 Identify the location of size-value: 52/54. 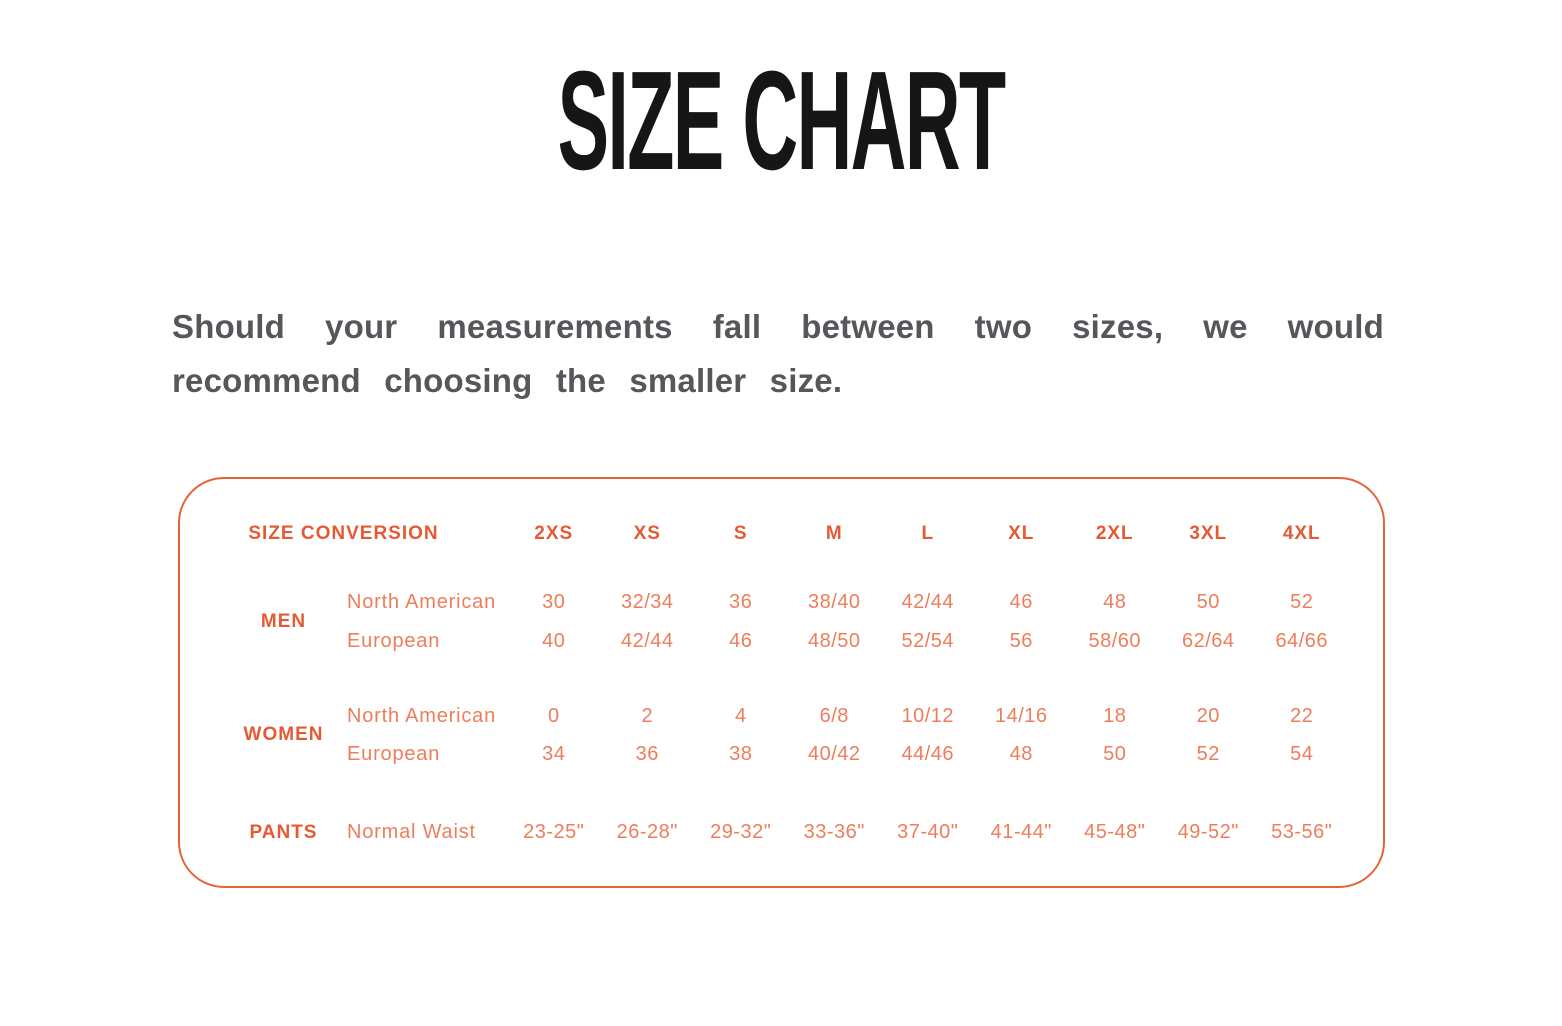
(928, 641).